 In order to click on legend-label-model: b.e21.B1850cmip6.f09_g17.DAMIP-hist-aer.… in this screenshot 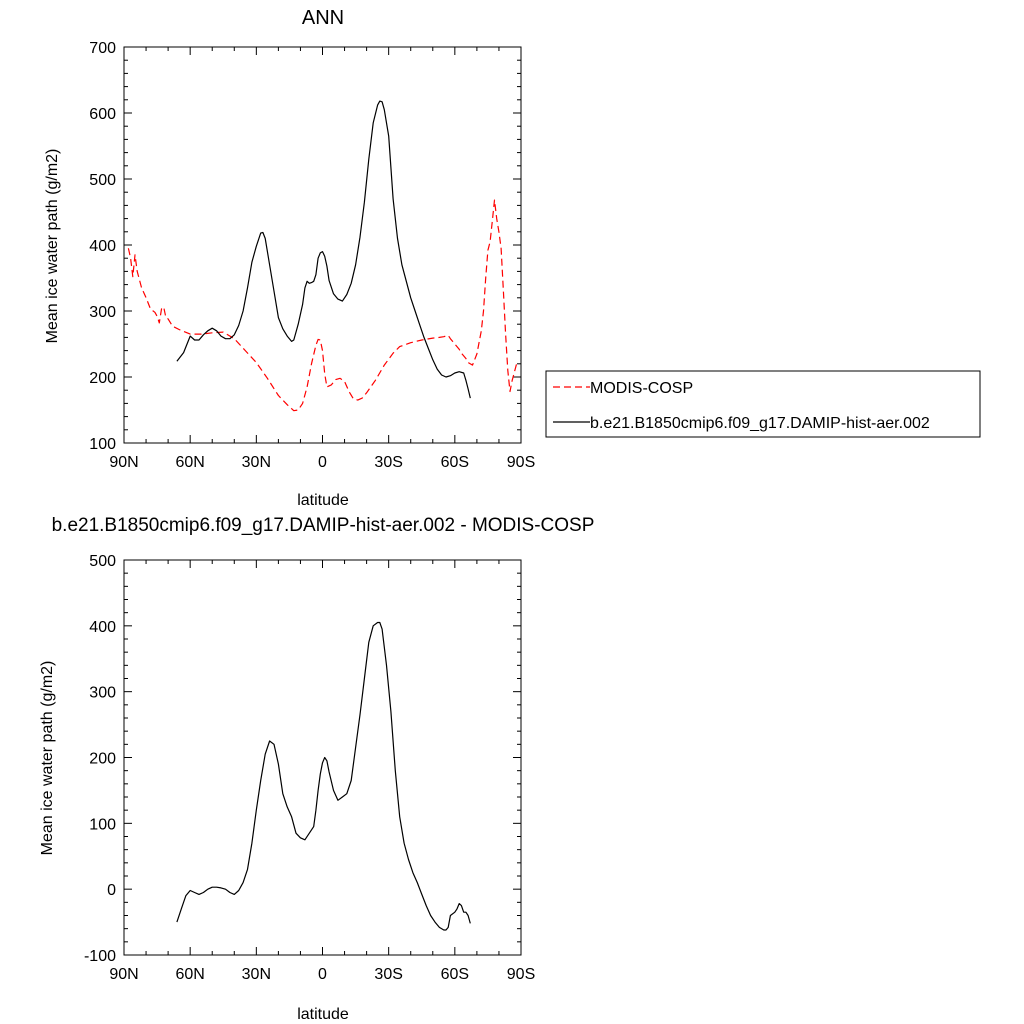, I will do `click(760, 423)`.